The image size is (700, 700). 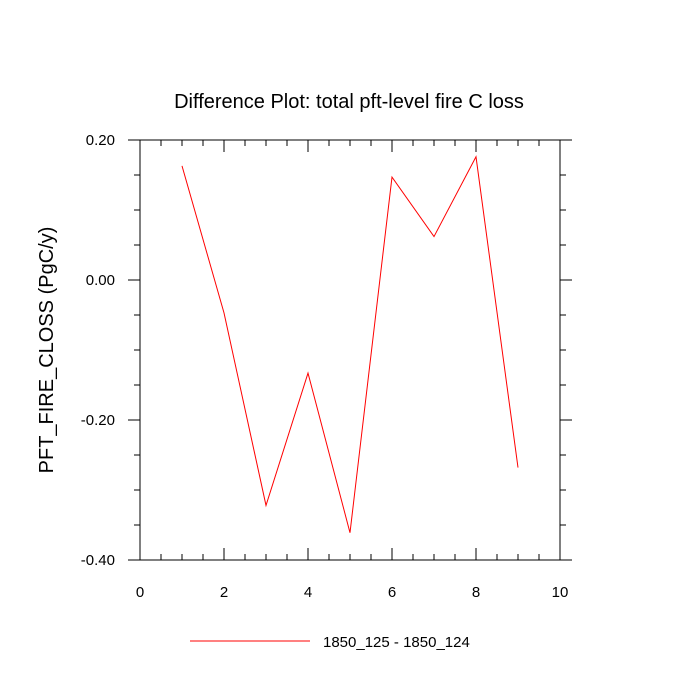 I want to click on y-tick-label: 0.20, so click(x=100, y=140).